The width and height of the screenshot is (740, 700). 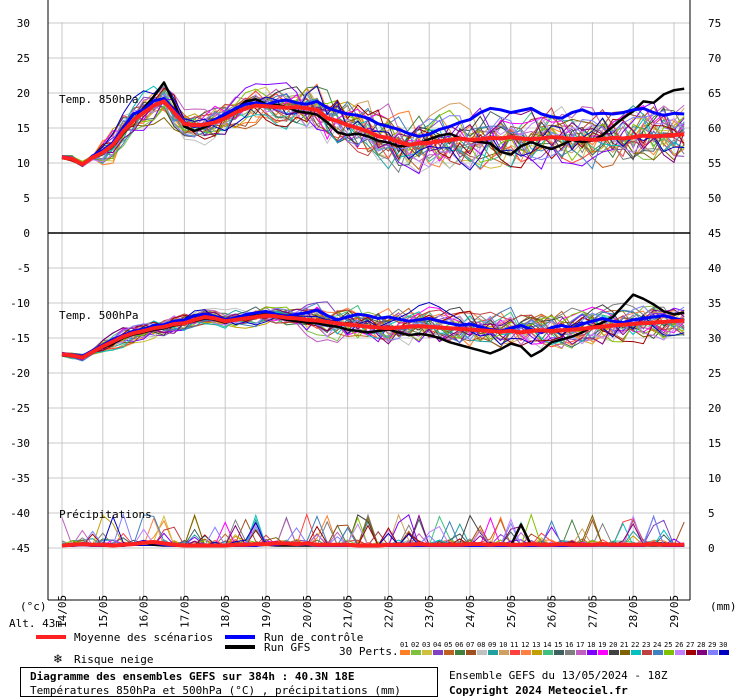 I want to click on pert-legend-id: 13, so click(x=536, y=645).